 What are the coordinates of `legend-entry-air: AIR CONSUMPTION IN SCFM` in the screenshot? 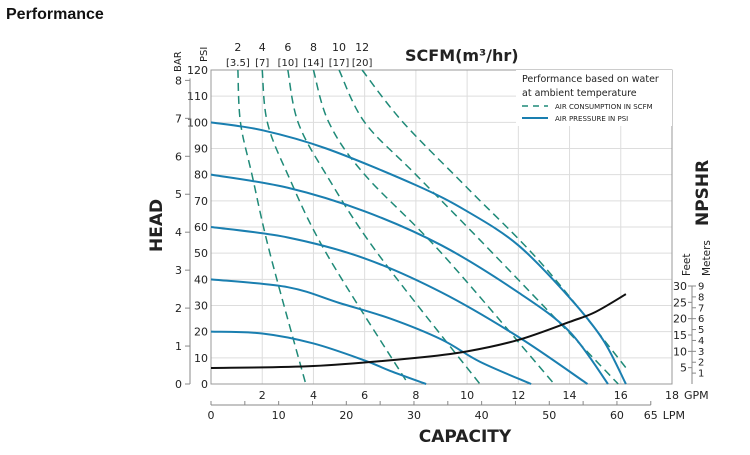 It's located at (604, 107).